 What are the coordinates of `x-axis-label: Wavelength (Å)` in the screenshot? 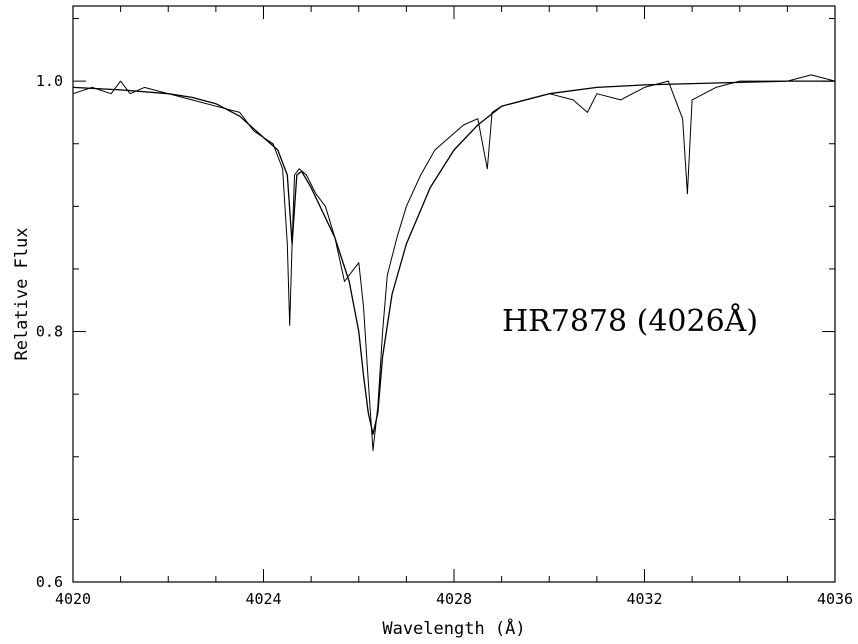 It's located at (453, 628).